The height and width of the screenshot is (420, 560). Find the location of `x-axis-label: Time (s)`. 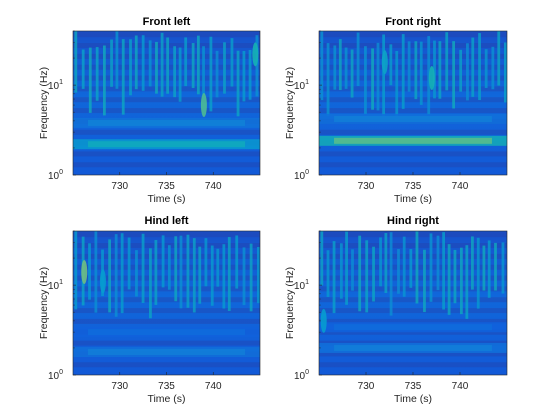

x-axis-label: Time (s) is located at coordinates (413, 199).